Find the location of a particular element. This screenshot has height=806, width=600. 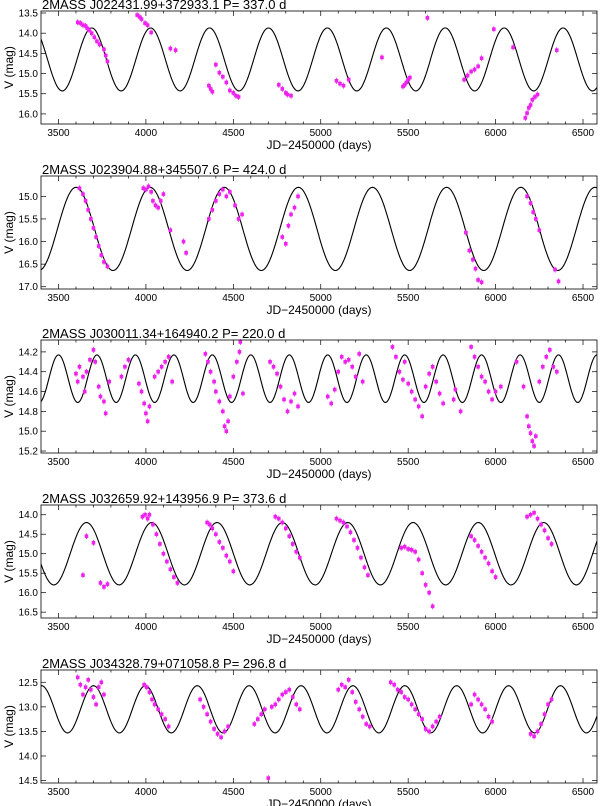

x-tick-label: 6500 is located at coordinates (583, 133).